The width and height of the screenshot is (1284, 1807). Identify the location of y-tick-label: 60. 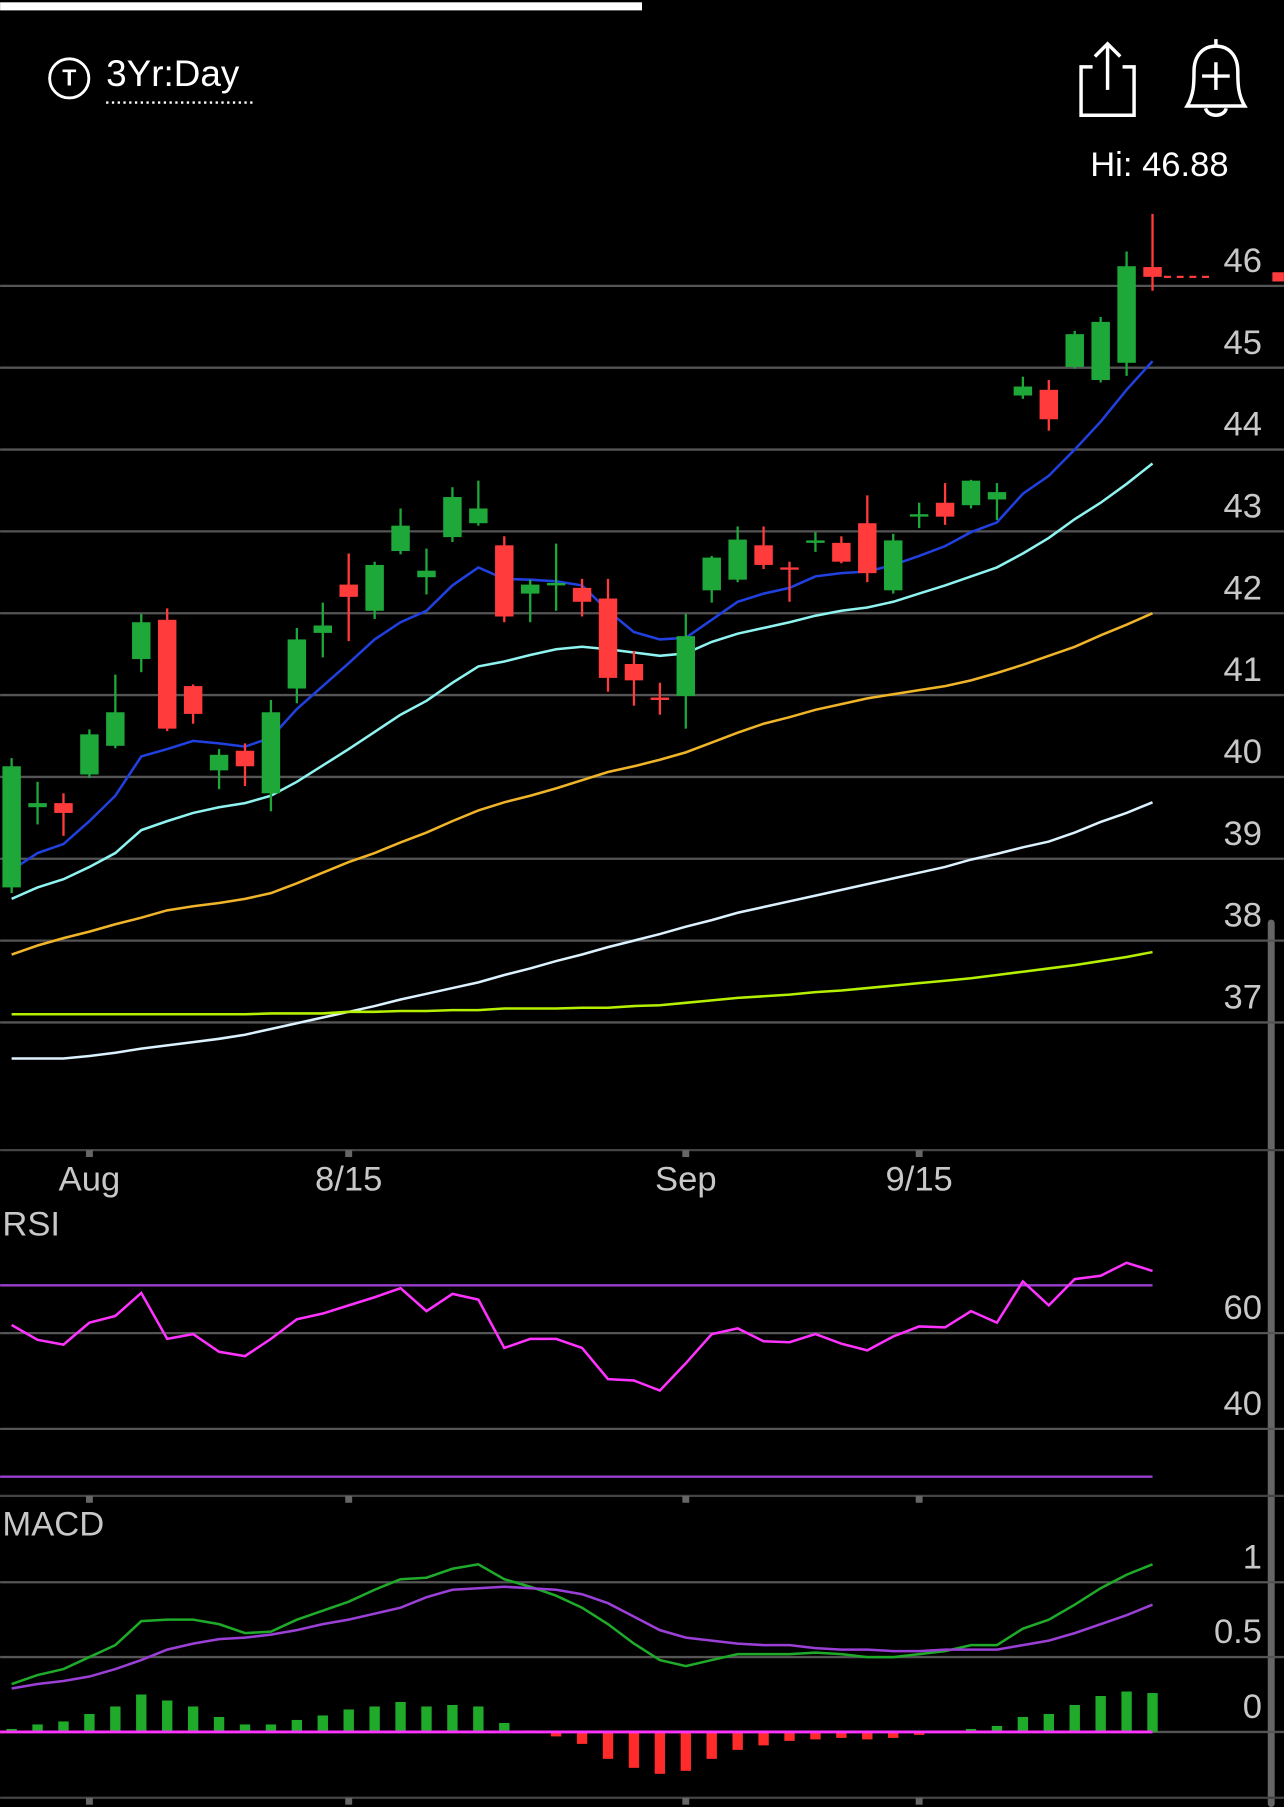
(1243, 1308).